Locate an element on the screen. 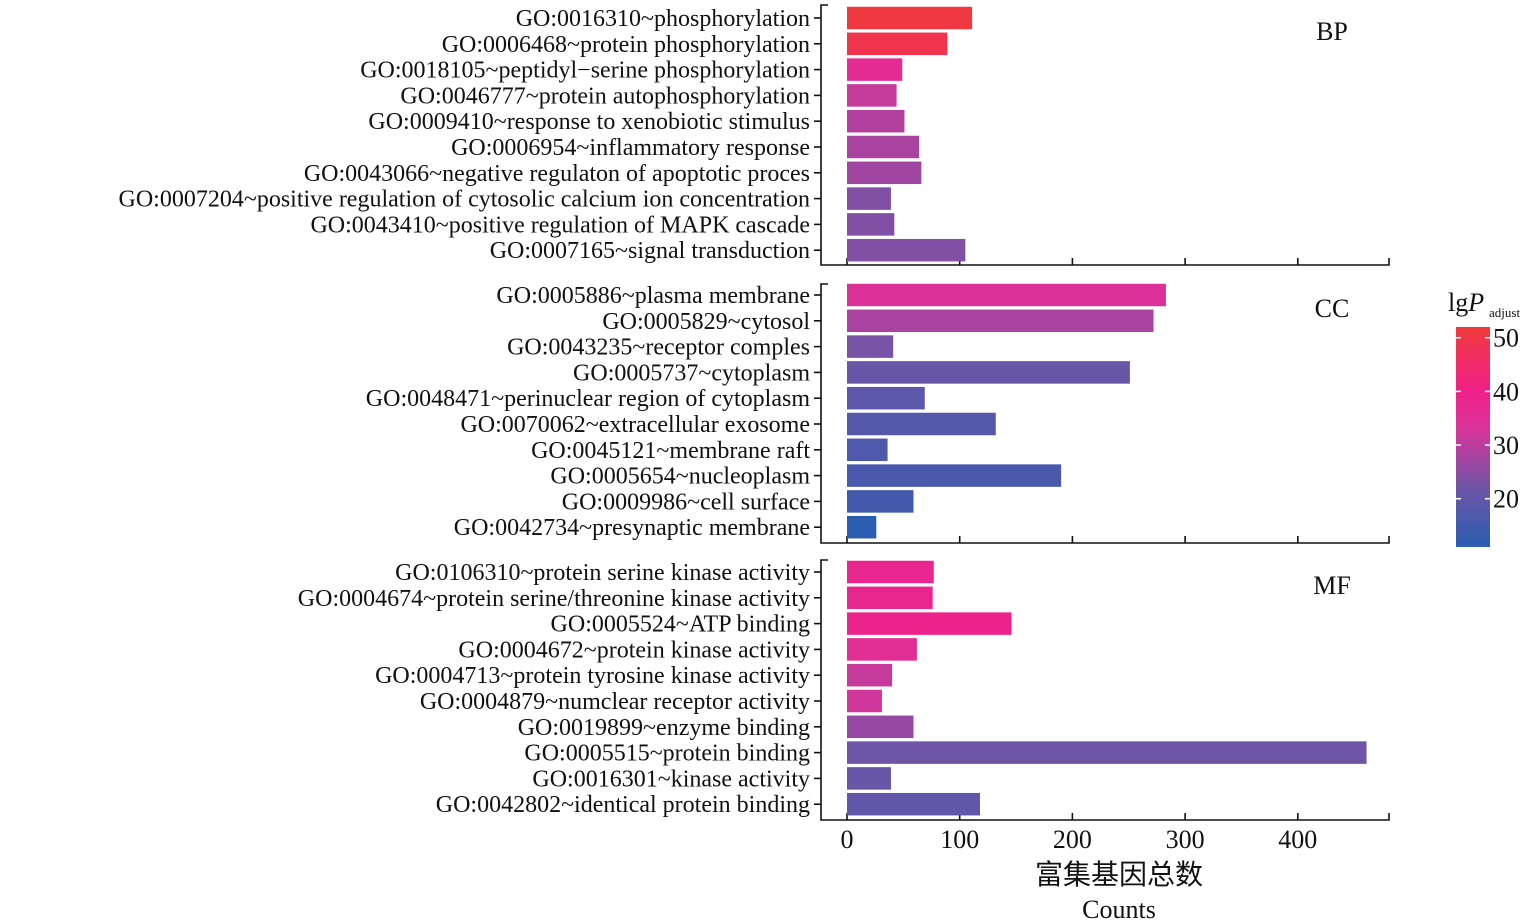 This screenshot has height=921, width=1530. x-tick-labels: 0 100 200 300 400 is located at coordinates (1079, 839).